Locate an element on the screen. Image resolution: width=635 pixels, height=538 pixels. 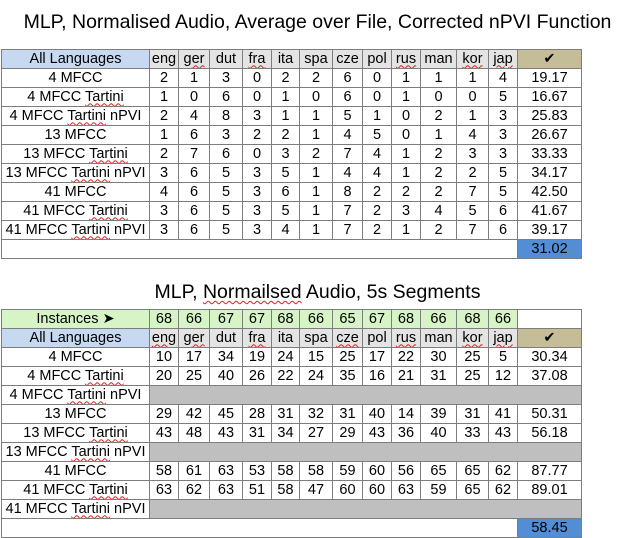
value-cell: 8 is located at coordinates (347, 192).